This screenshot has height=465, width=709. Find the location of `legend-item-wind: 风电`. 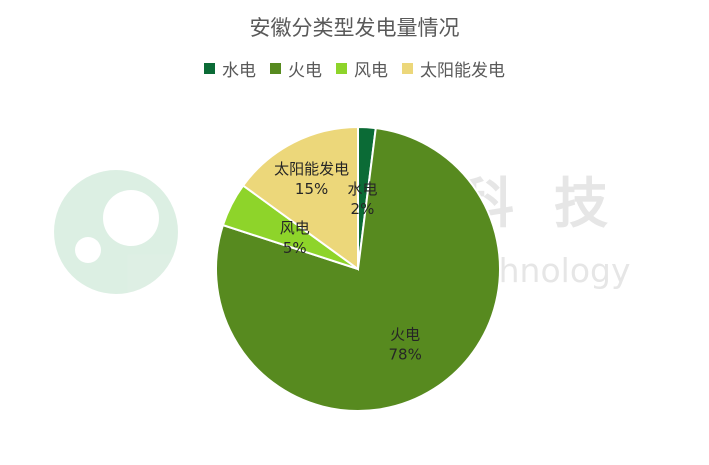

legend-item-wind: 风电 is located at coordinates (362, 68).